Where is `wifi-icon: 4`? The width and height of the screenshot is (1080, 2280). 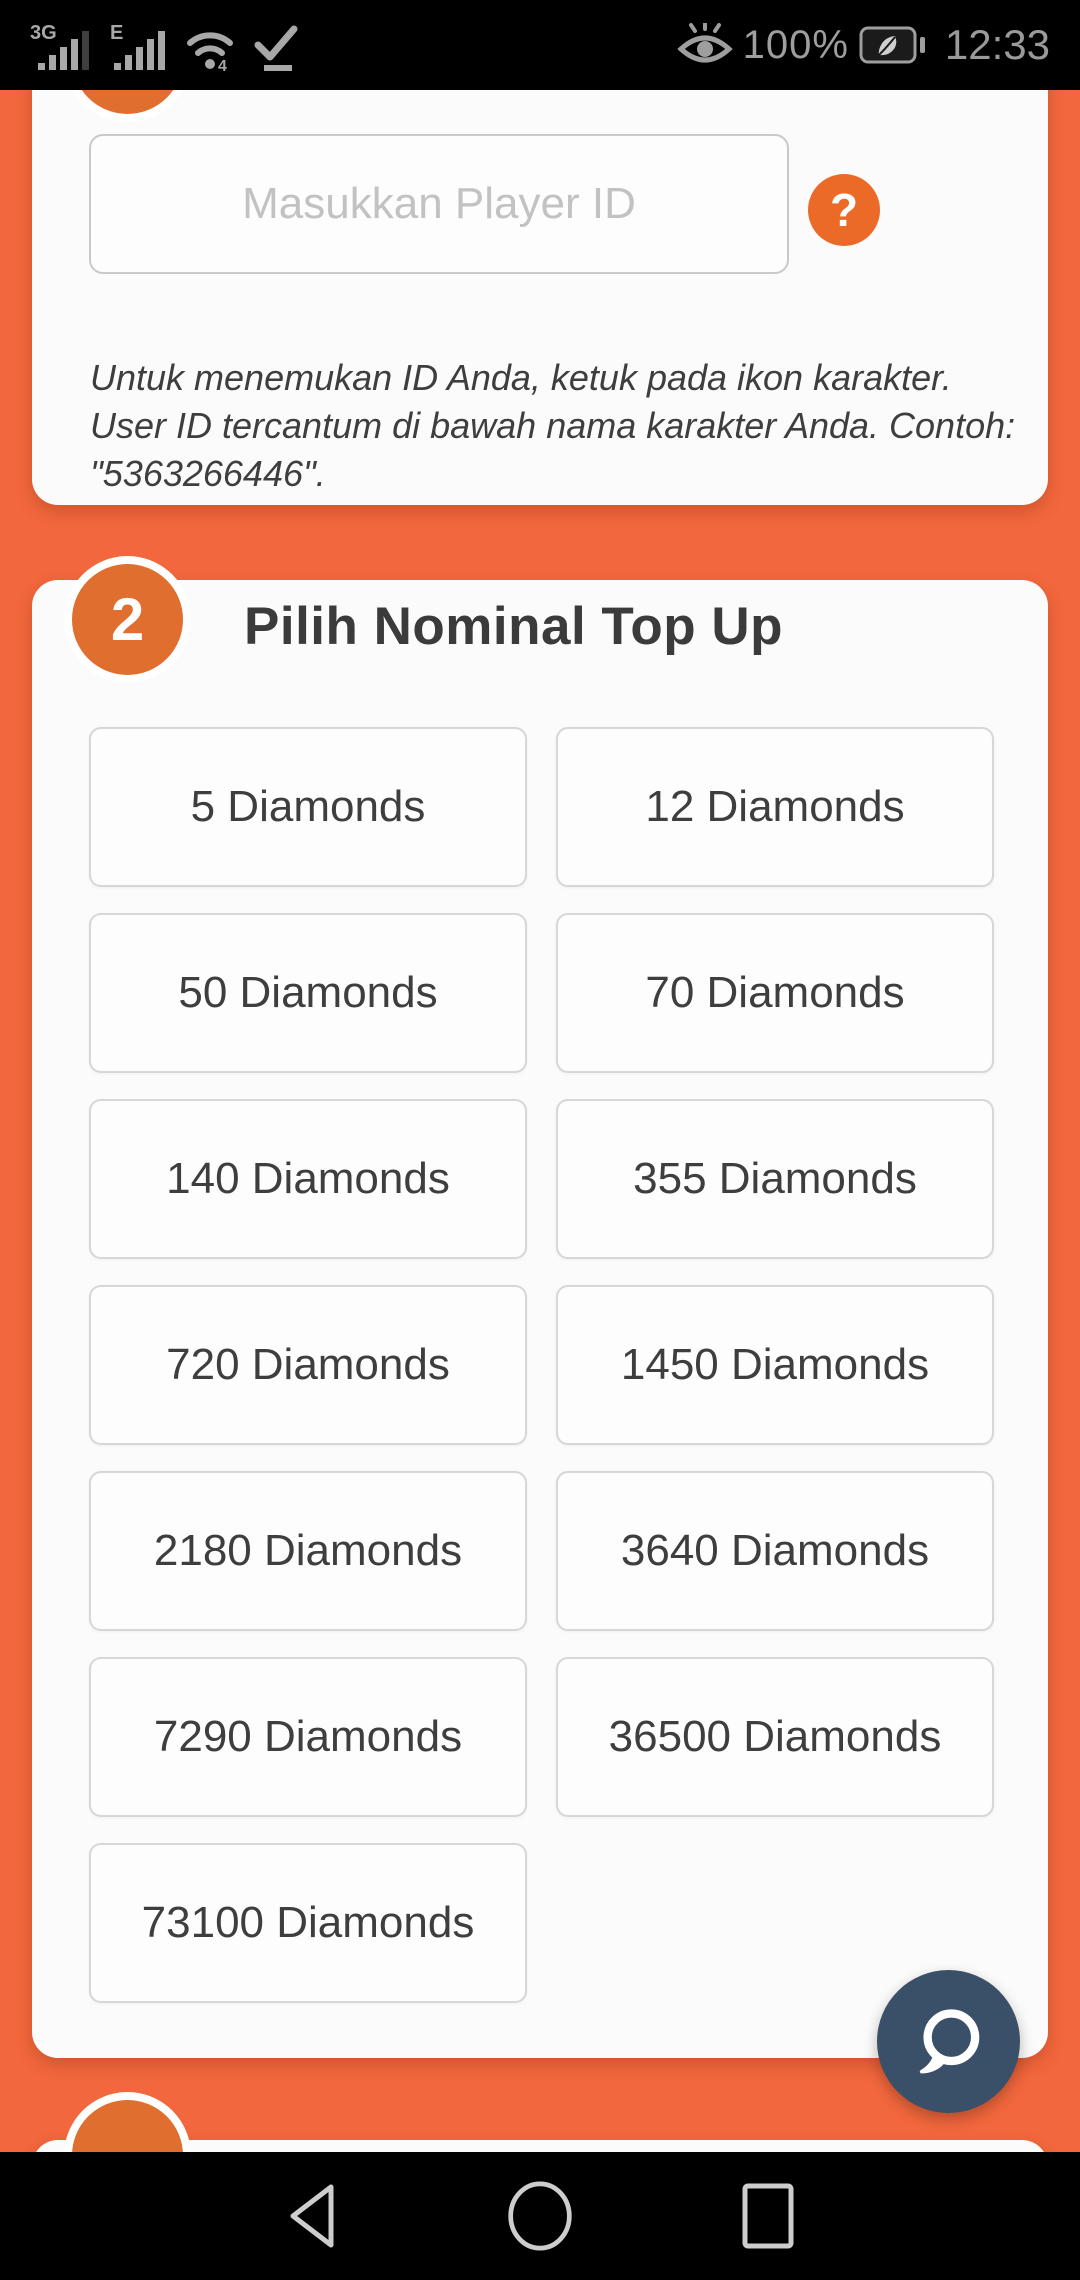
wifi-icon: 4 is located at coordinates (210, 51).